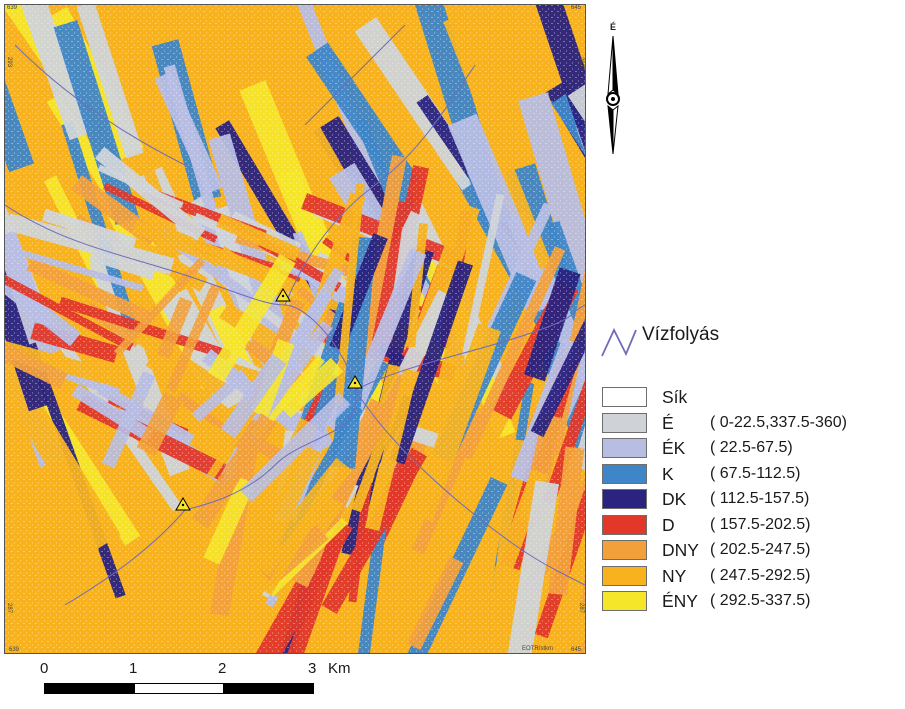  What do you see at coordinates (674, 499) in the screenshot?
I see `legend-code: DK` at bounding box center [674, 499].